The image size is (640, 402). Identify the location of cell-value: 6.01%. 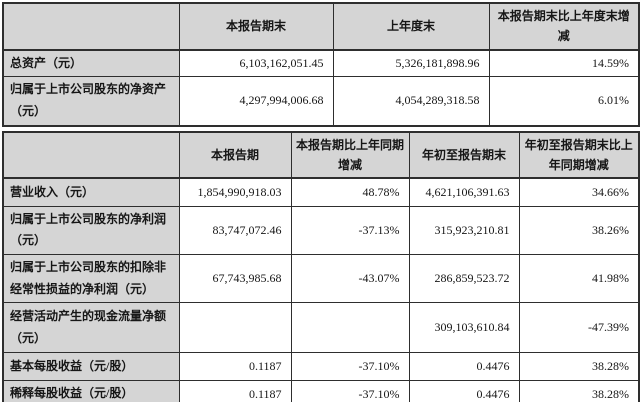
(564, 101).